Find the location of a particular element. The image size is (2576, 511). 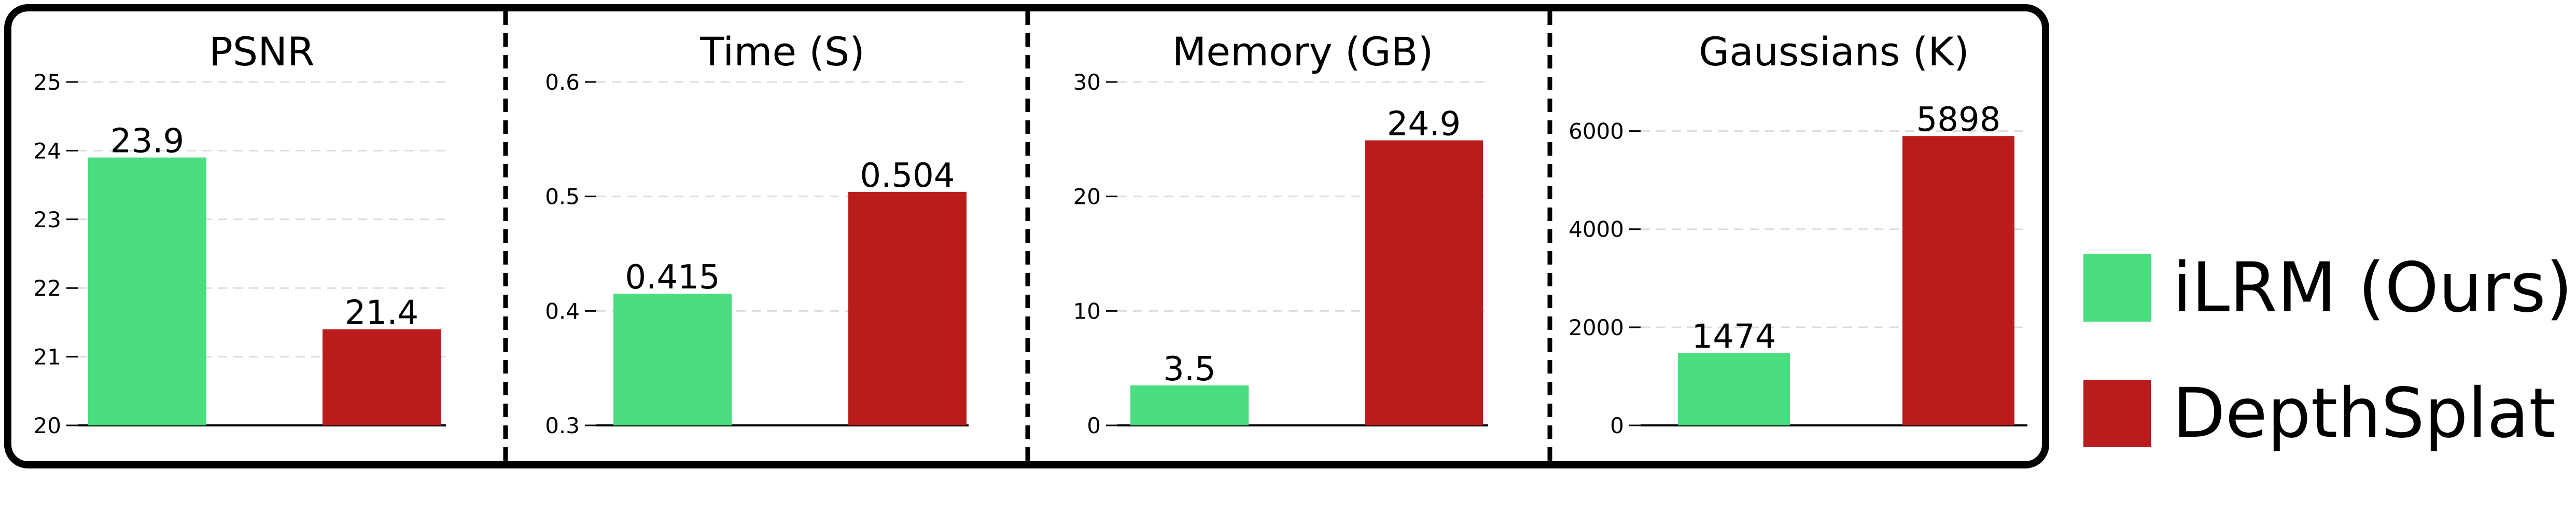

y-tick-label: 0.4 is located at coordinates (562, 311).